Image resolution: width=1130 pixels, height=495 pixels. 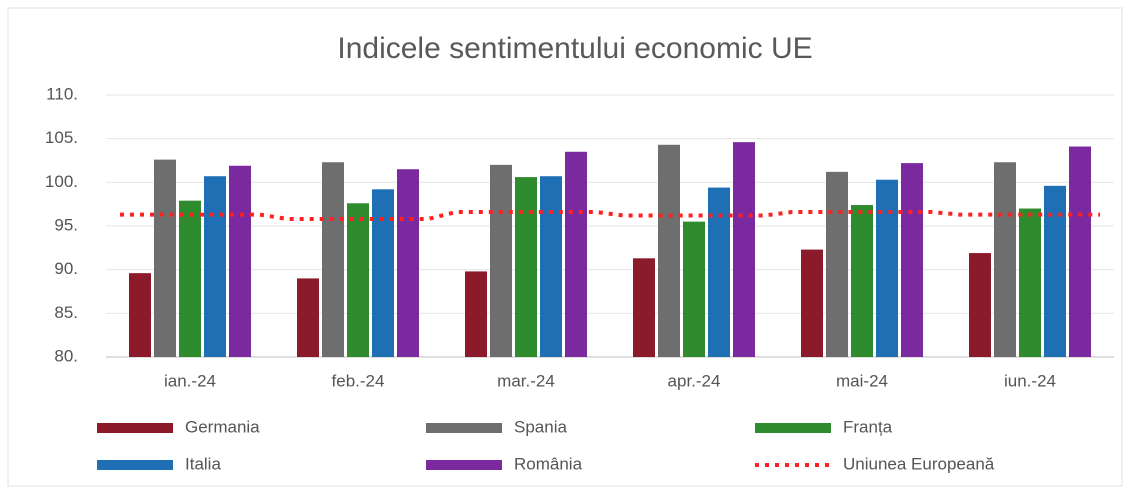 What do you see at coordinates (66, 312) in the screenshot?
I see `y-tick-label: 85.` at bounding box center [66, 312].